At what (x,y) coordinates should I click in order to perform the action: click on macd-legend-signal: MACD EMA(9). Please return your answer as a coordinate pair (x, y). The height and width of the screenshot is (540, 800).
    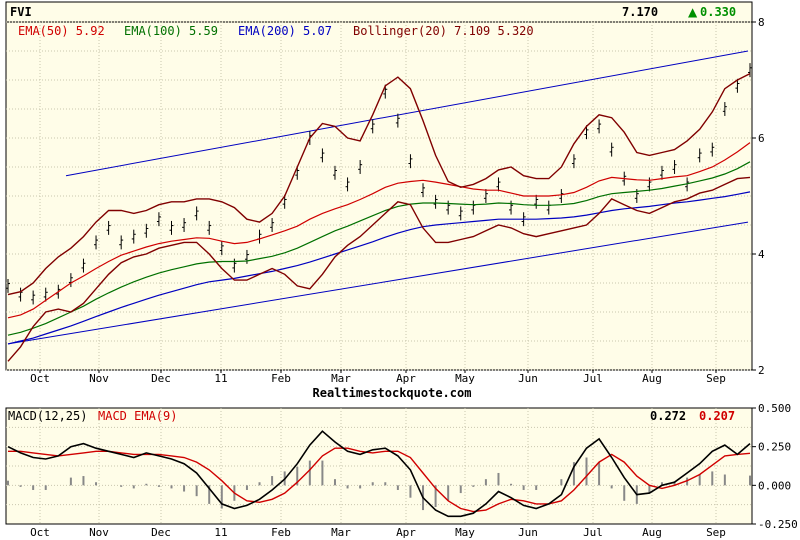
    Looking at the image, I should click on (137, 416).